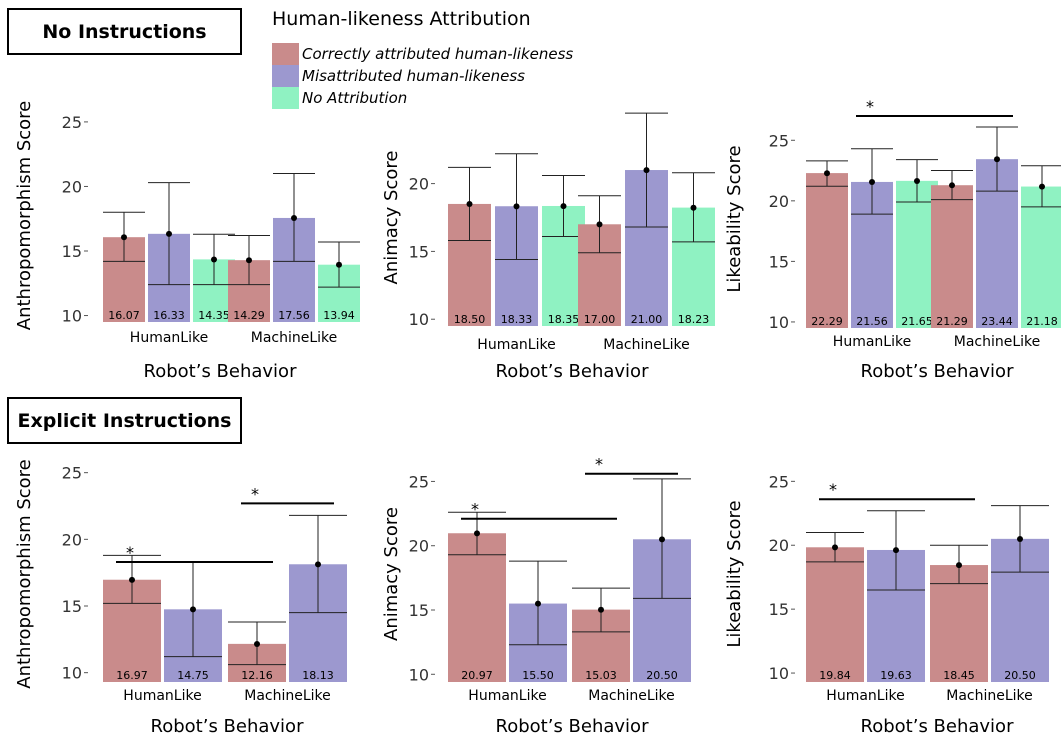  I want to click on bar-value-label: 15.03, so click(601, 675).